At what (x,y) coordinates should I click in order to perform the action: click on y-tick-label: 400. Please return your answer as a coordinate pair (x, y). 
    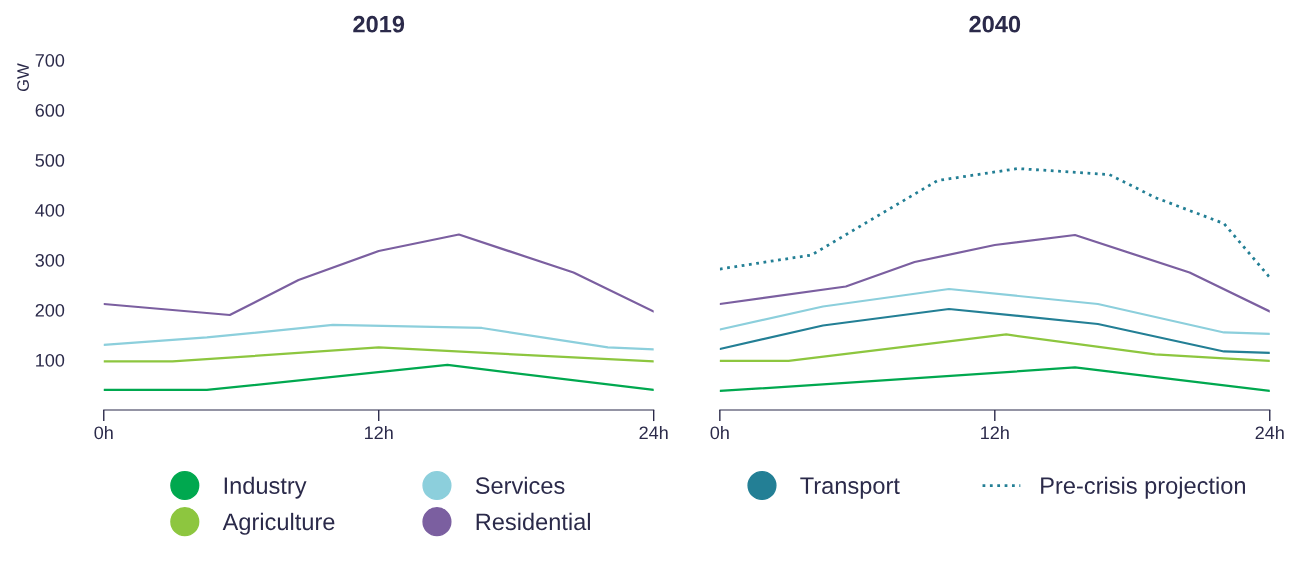
    Looking at the image, I should click on (50, 210).